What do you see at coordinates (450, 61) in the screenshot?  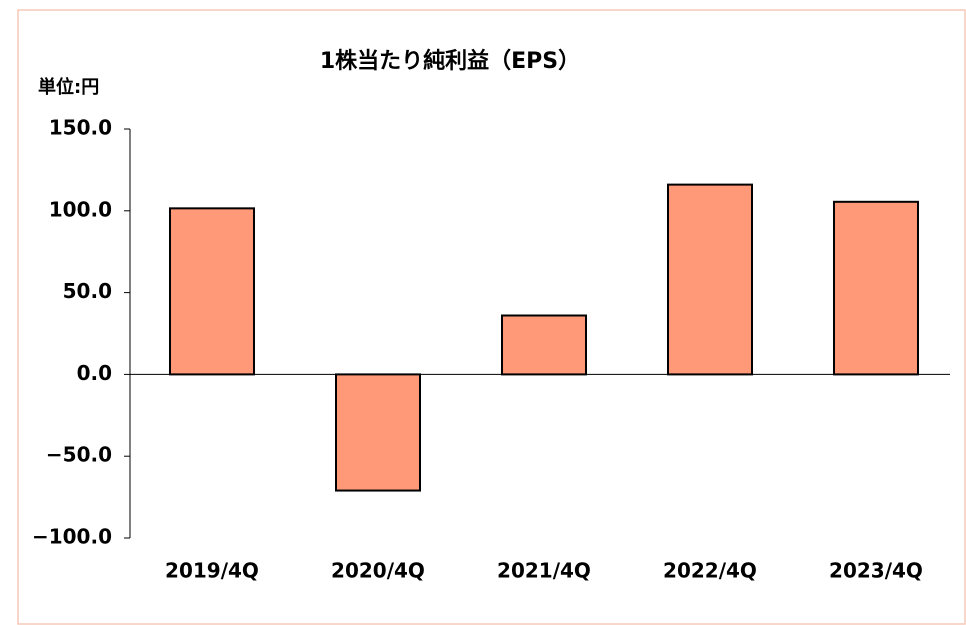 I see `chart-title: 1株当たり純利益（EPS）` at bounding box center [450, 61].